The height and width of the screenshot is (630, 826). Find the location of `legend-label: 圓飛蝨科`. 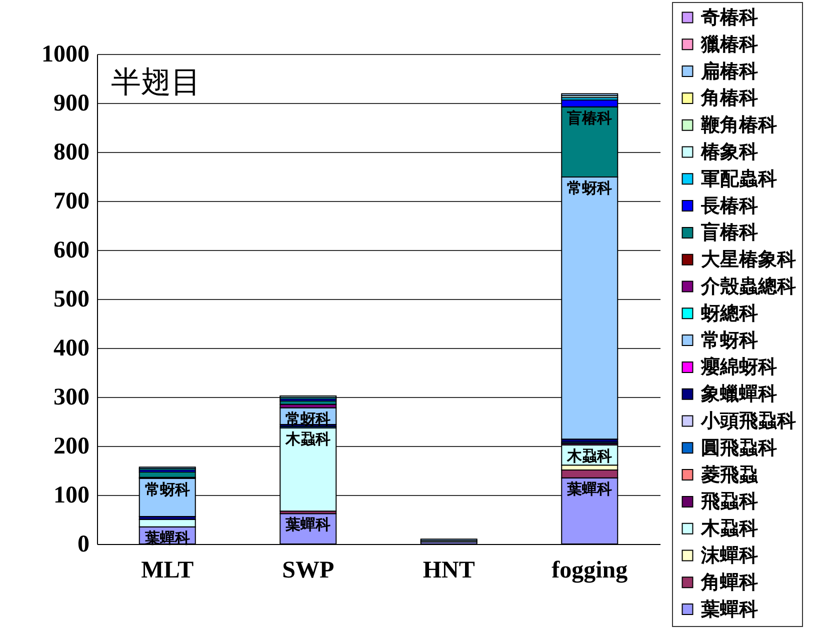

legend-label: 圓飛蝨科 is located at coordinates (739, 448).